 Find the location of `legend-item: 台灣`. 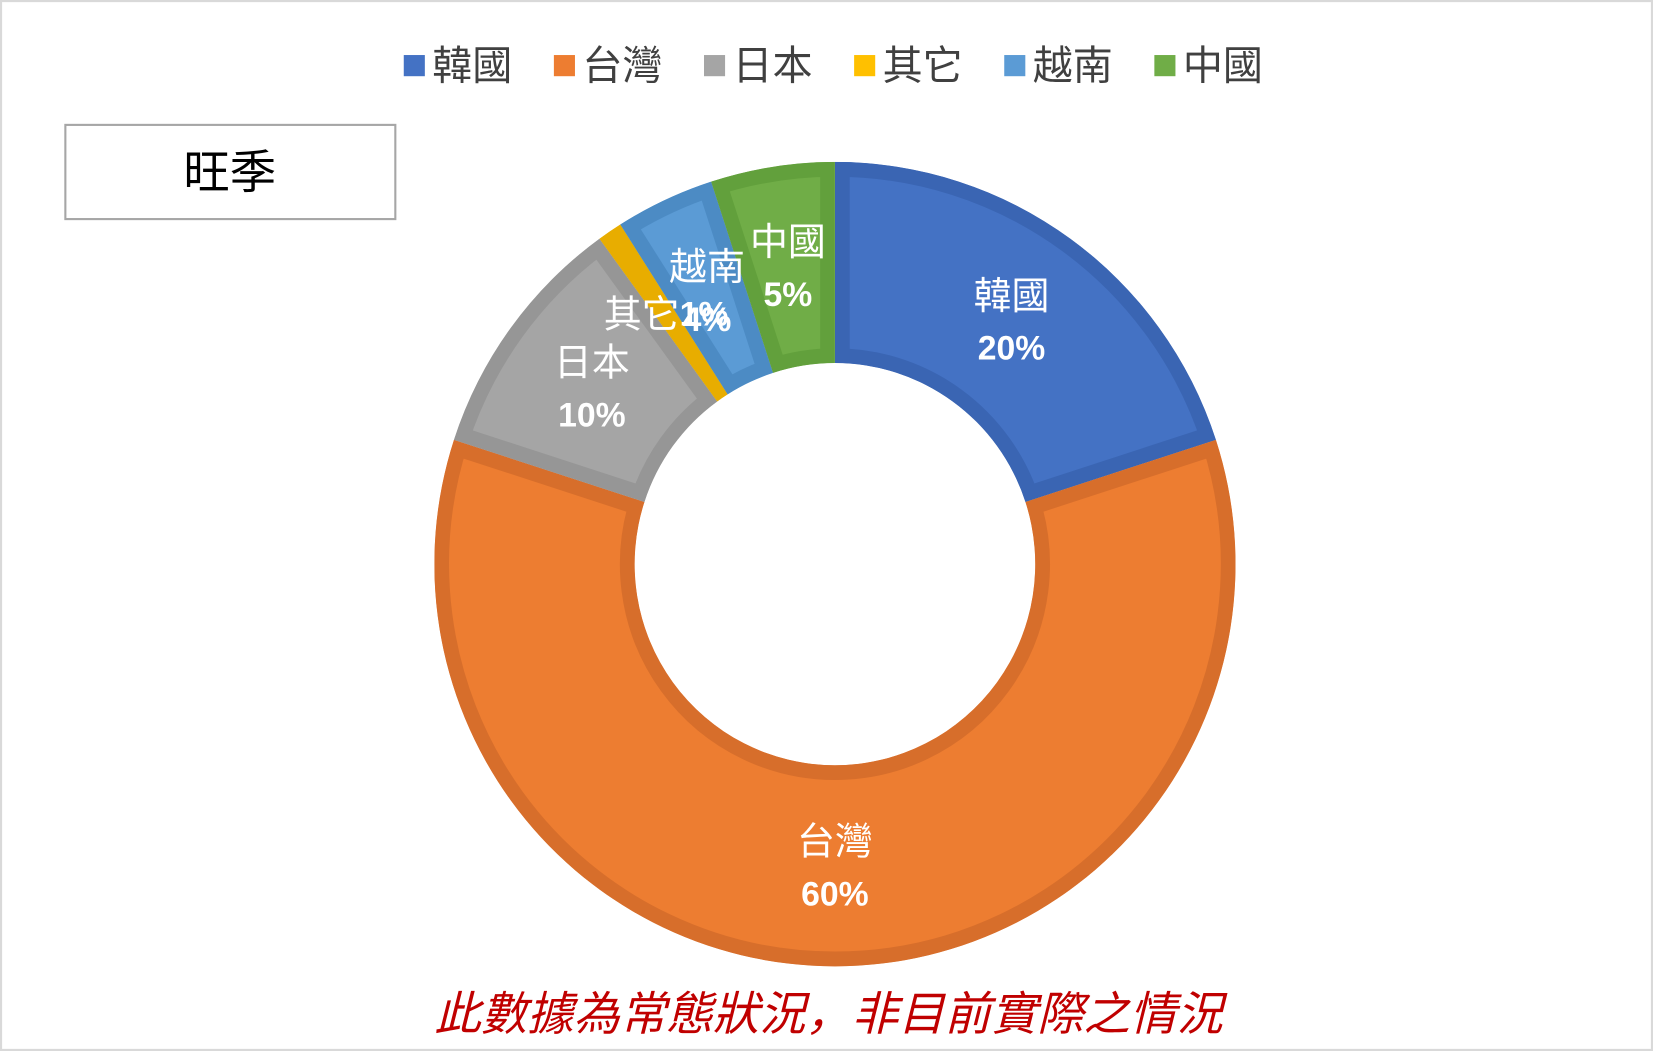

legend-item: 台灣 is located at coordinates (607, 67).